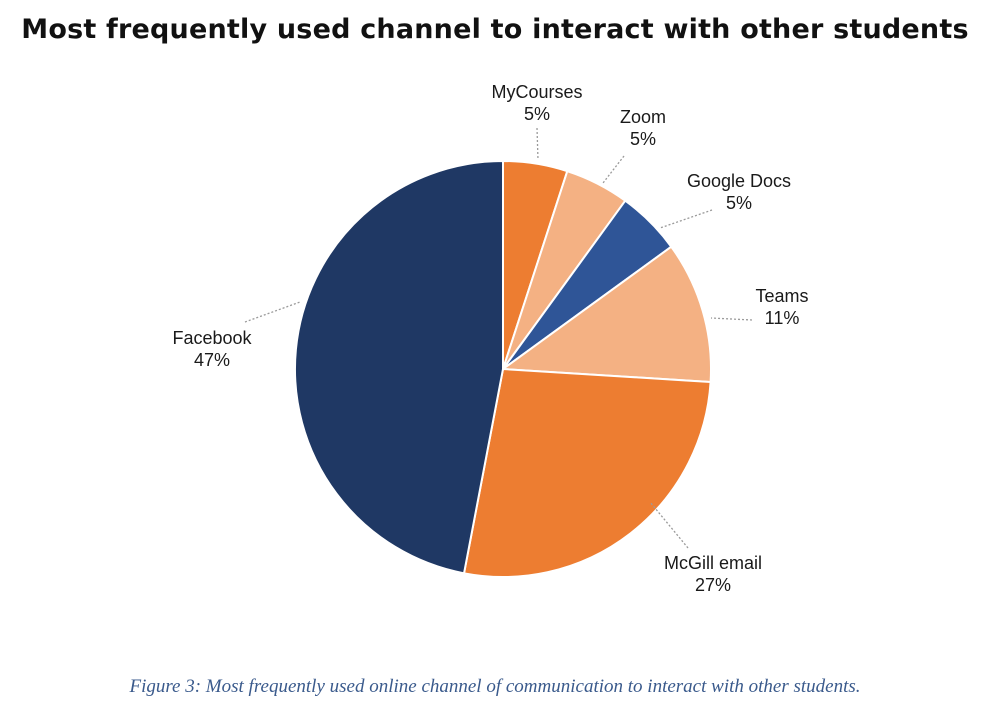 The width and height of the screenshot is (990, 714). I want to click on slice-label: Google Docs, so click(739, 181).